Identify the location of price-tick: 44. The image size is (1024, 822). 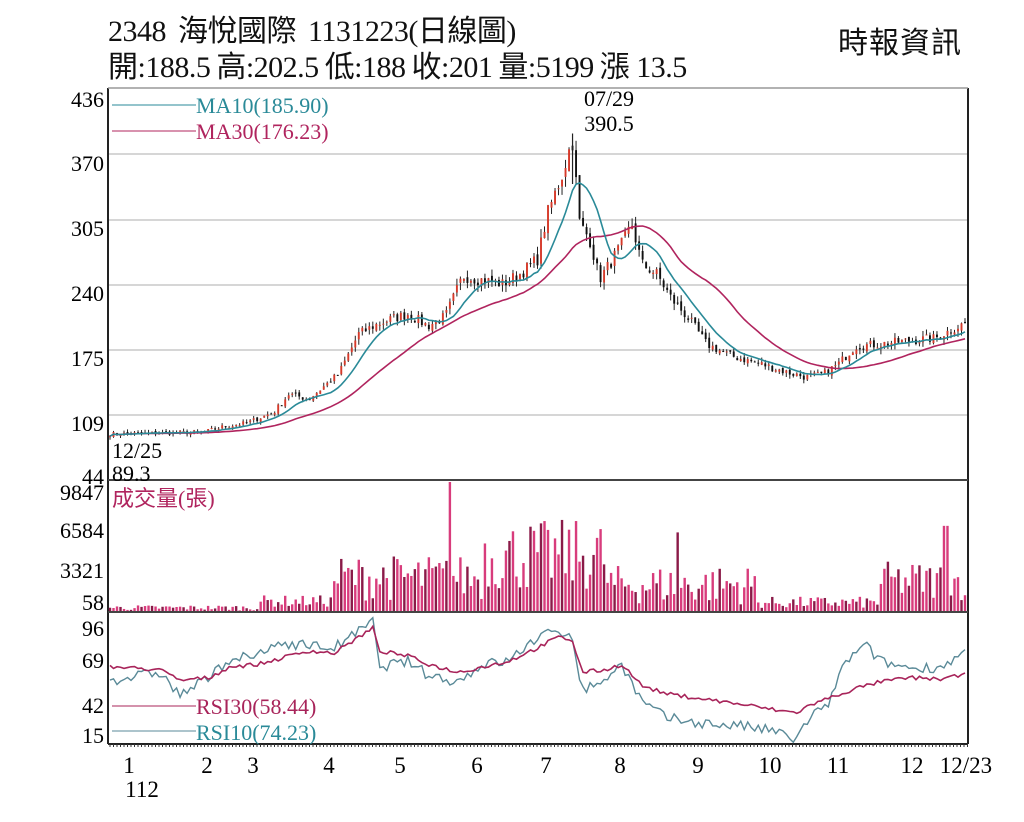
(93, 476).